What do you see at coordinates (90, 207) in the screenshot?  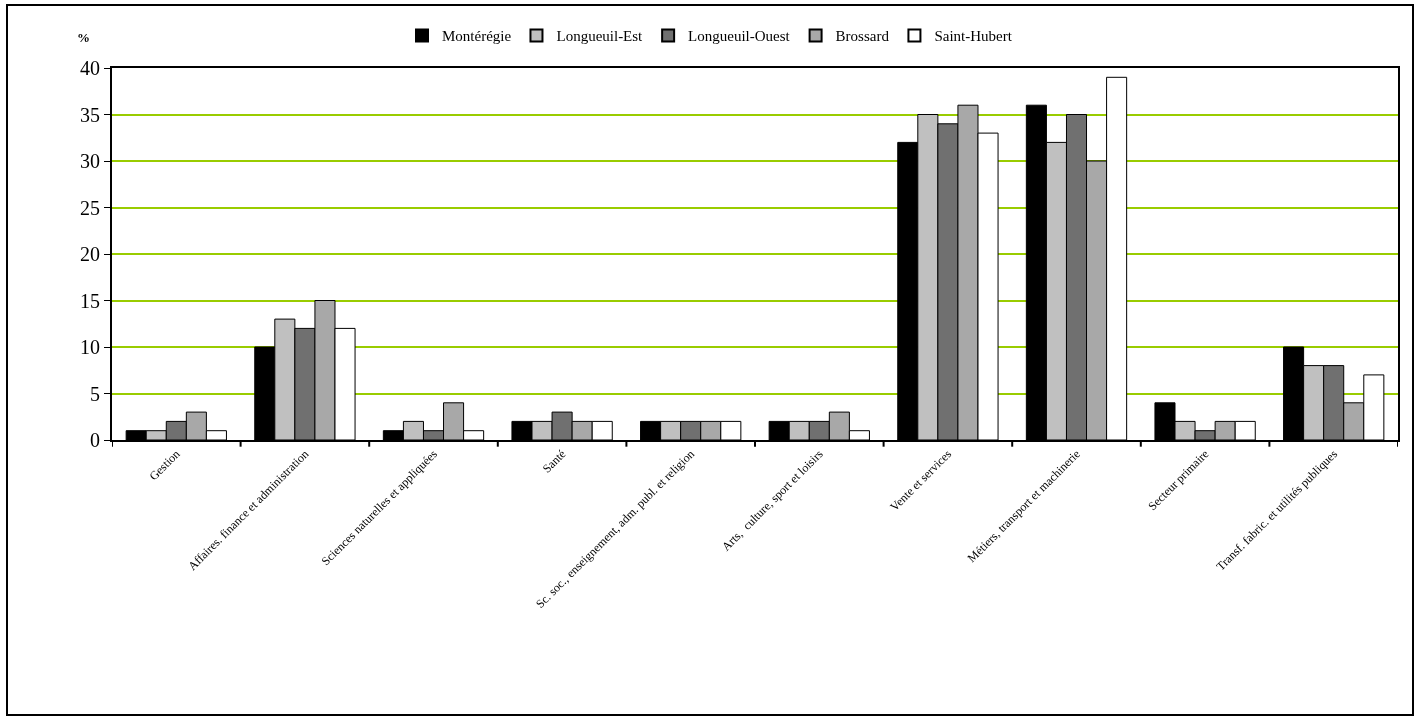 I see `y-tick-label: 25` at bounding box center [90, 207].